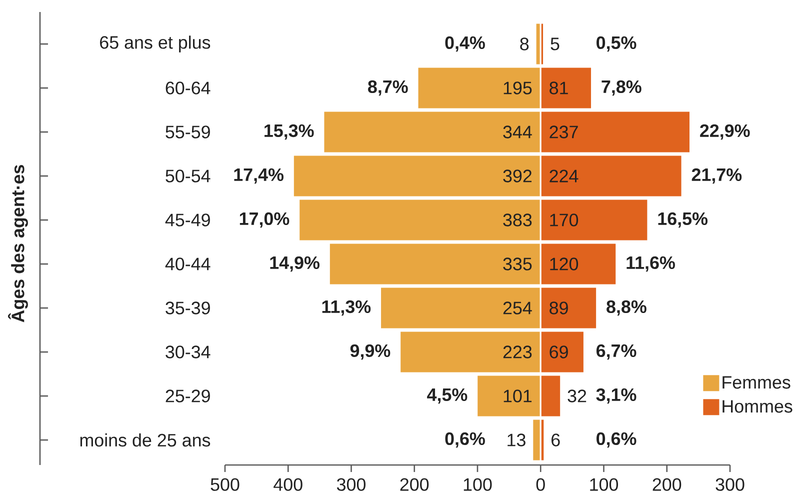 This screenshot has height=495, width=810. Describe the element at coordinates (295, 264) in the screenshot. I see `annotation: 14,9%` at that location.